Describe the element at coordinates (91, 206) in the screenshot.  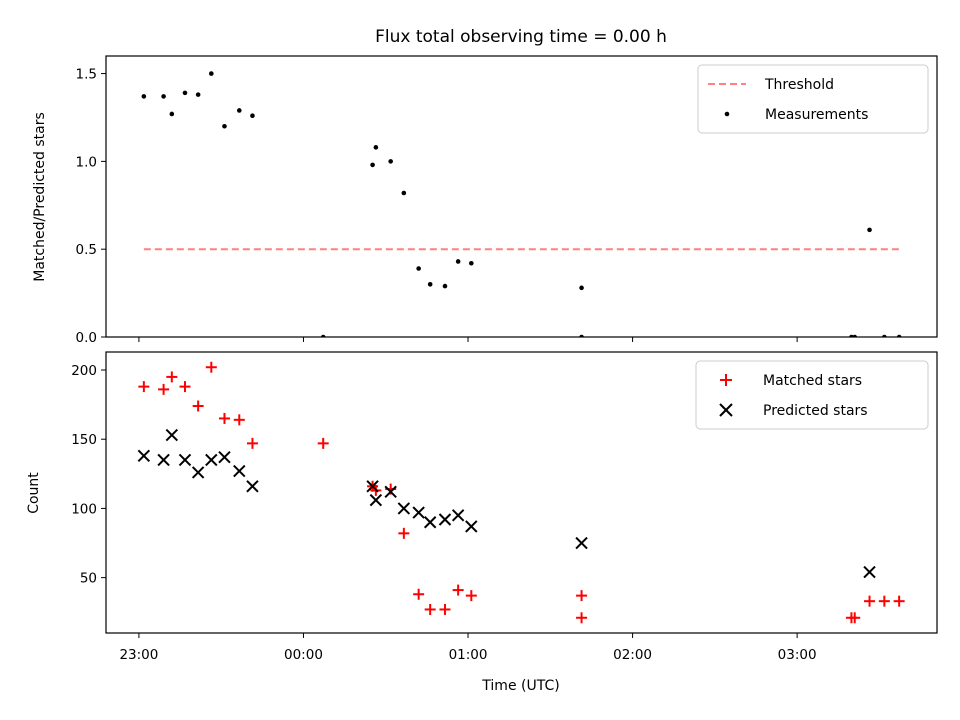
I see `top-y-ticks: 0.0 0.5 1.0 1.5` at that location.